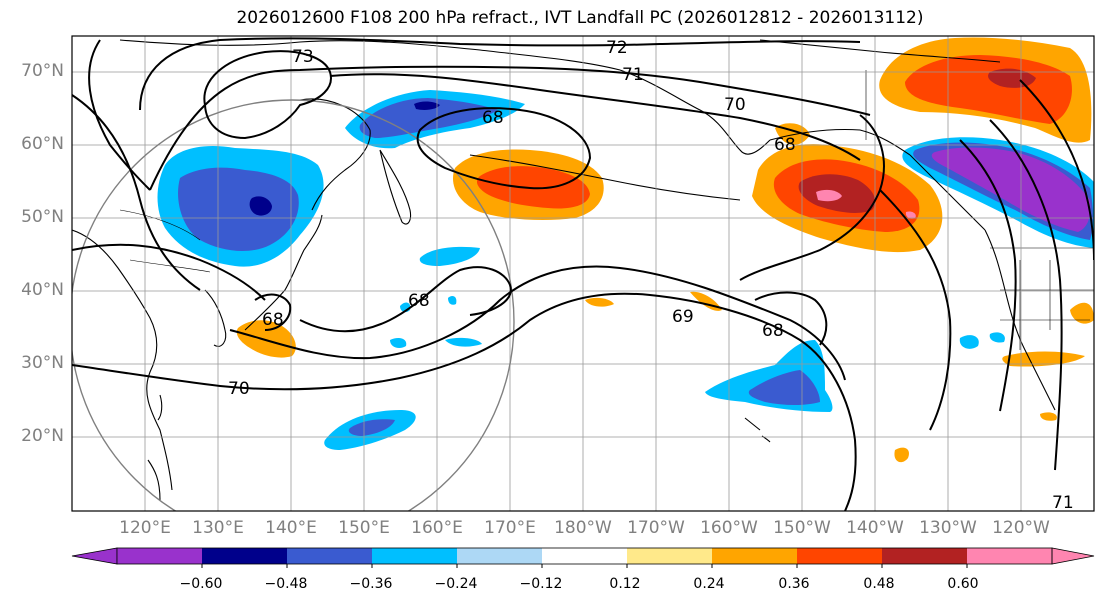  I want to click on colorbar-tick-label: −0.36, so click(371, 584).